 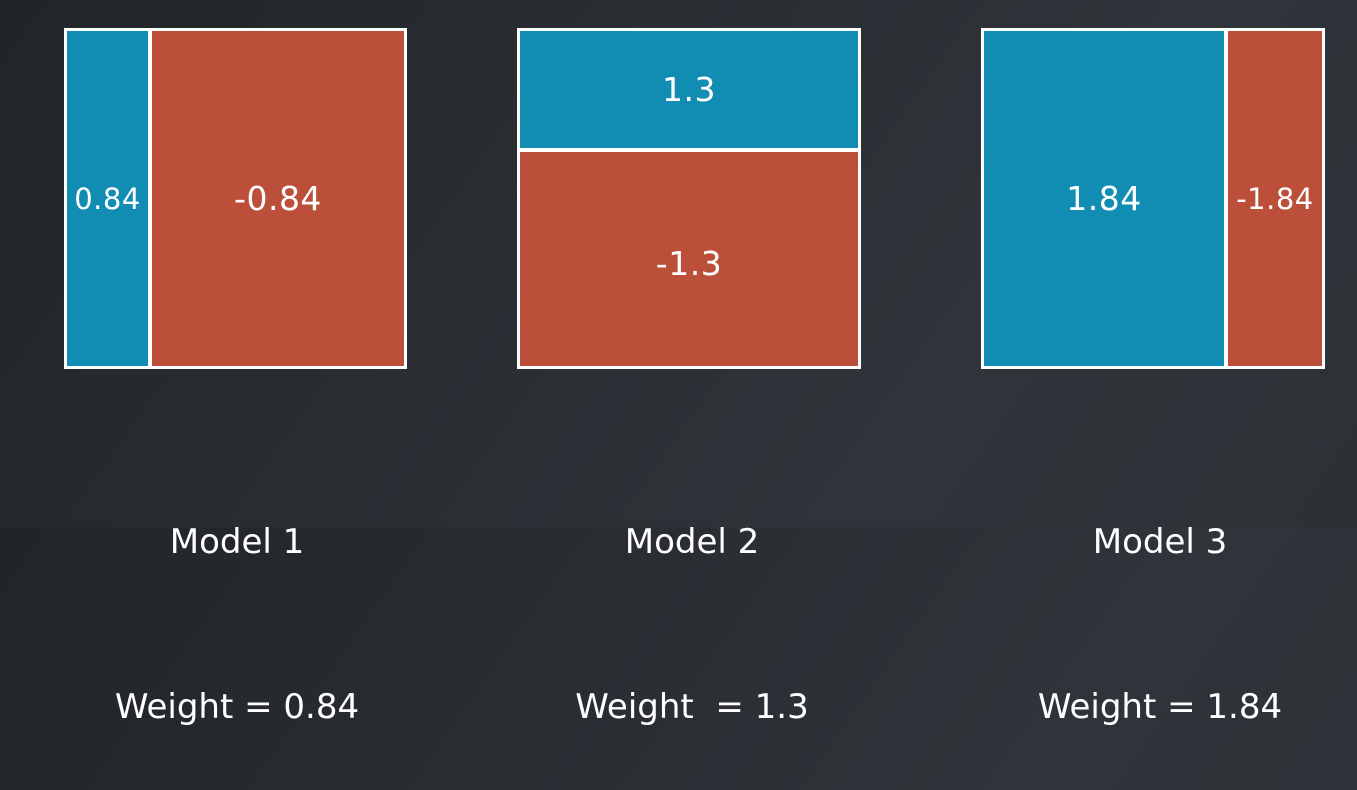 What do you see at coordinates (1160, 597) in the screenshot?
I see `model-3-caption: Model 3 Weight = 1.84` at bounding box center [1160, 597].